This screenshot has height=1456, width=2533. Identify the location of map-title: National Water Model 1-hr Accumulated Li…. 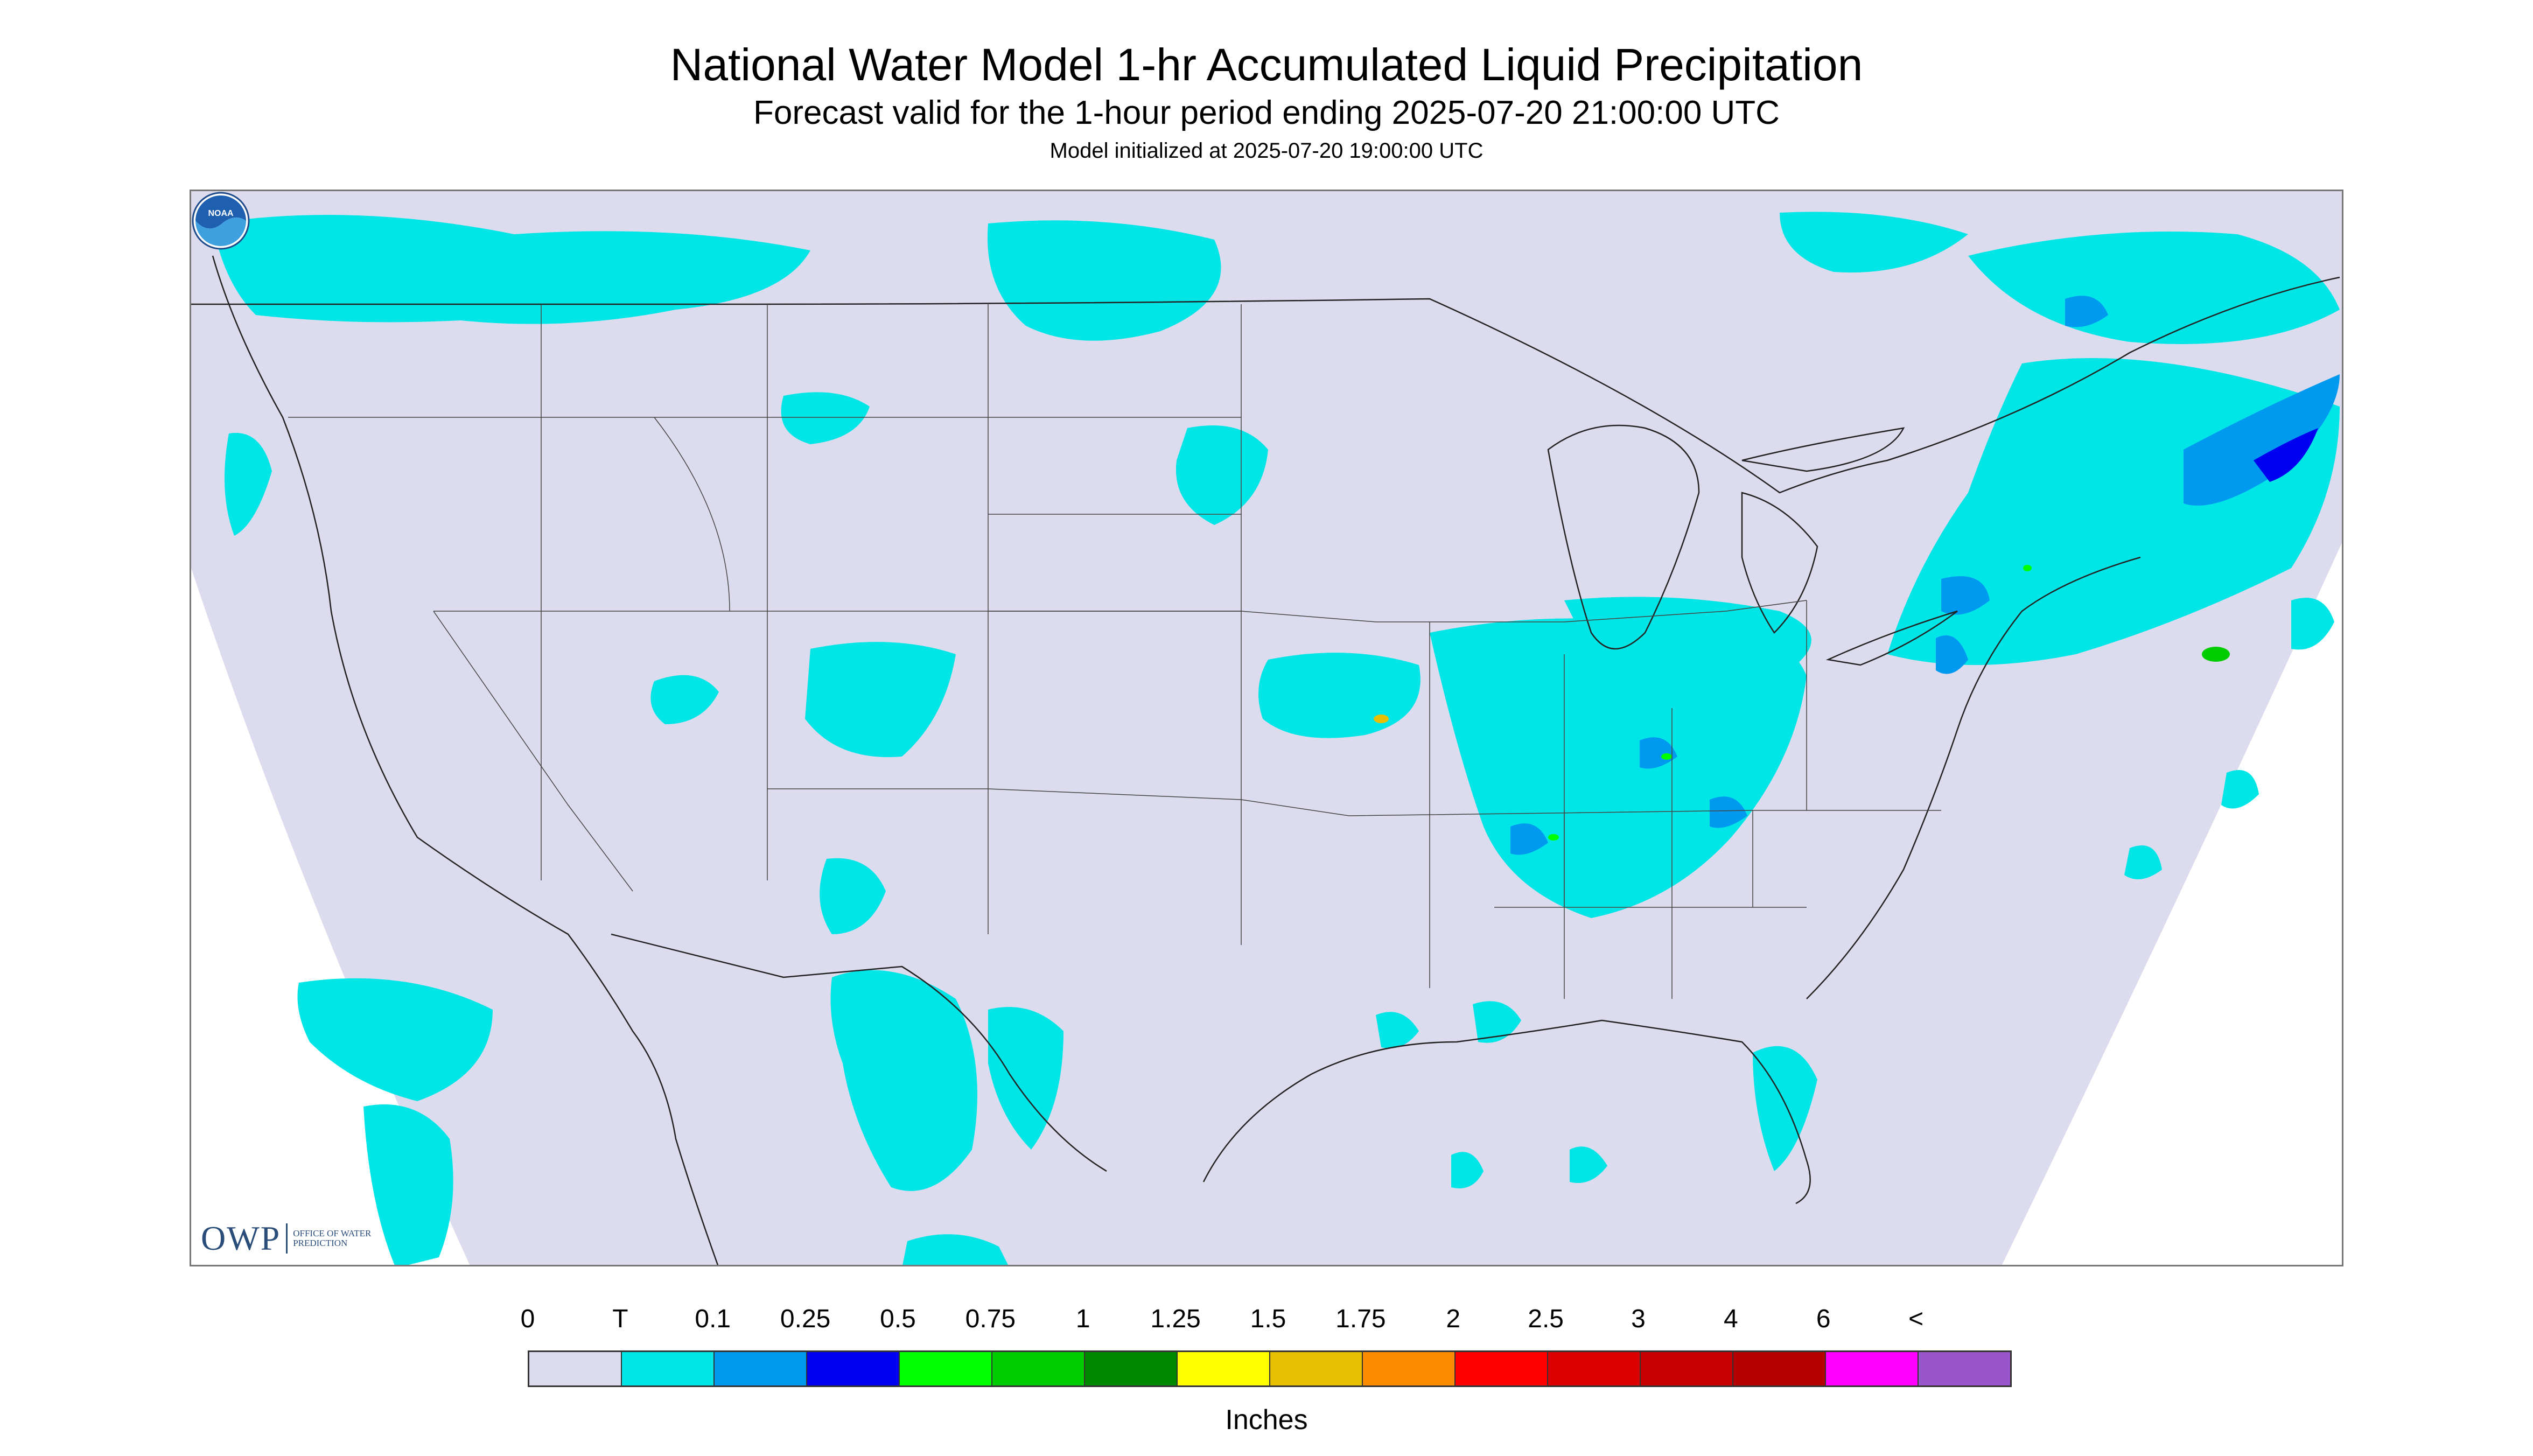
(1266, 64).